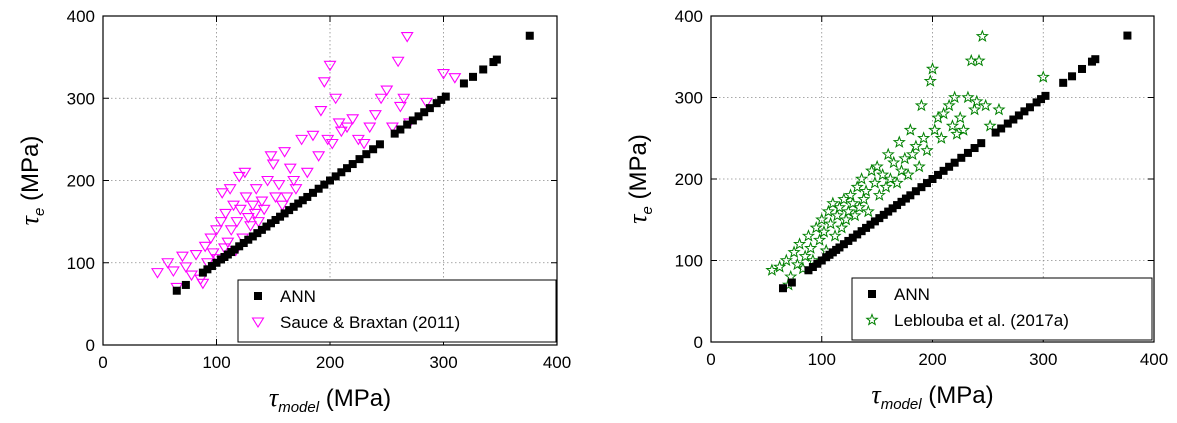  I want to click on legend: ANN Leblouba et al. (2017a), so click(1002, 309).